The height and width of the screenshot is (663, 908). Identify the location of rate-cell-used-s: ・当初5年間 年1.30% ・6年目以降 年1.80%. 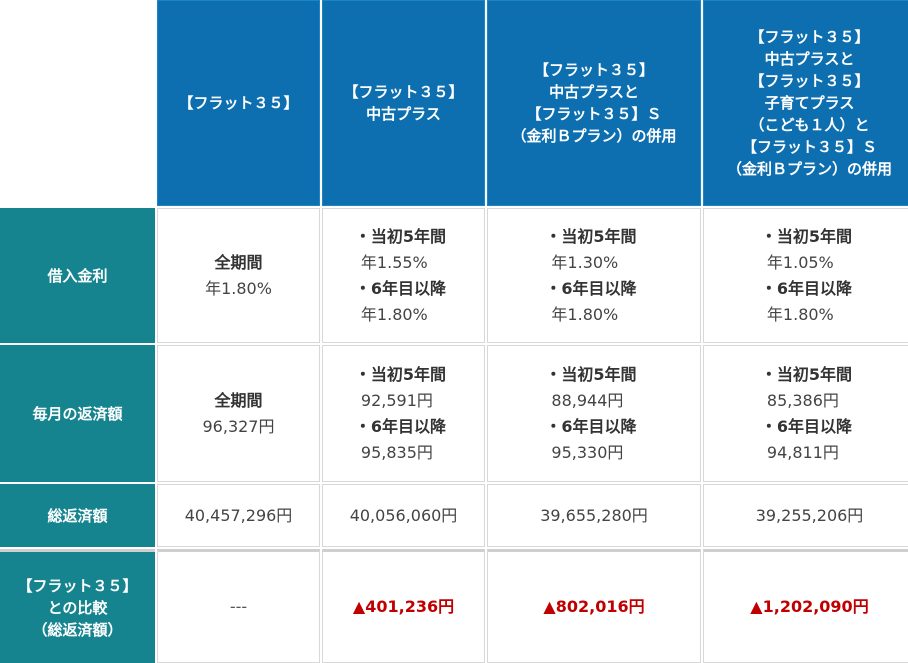
(594, 275).